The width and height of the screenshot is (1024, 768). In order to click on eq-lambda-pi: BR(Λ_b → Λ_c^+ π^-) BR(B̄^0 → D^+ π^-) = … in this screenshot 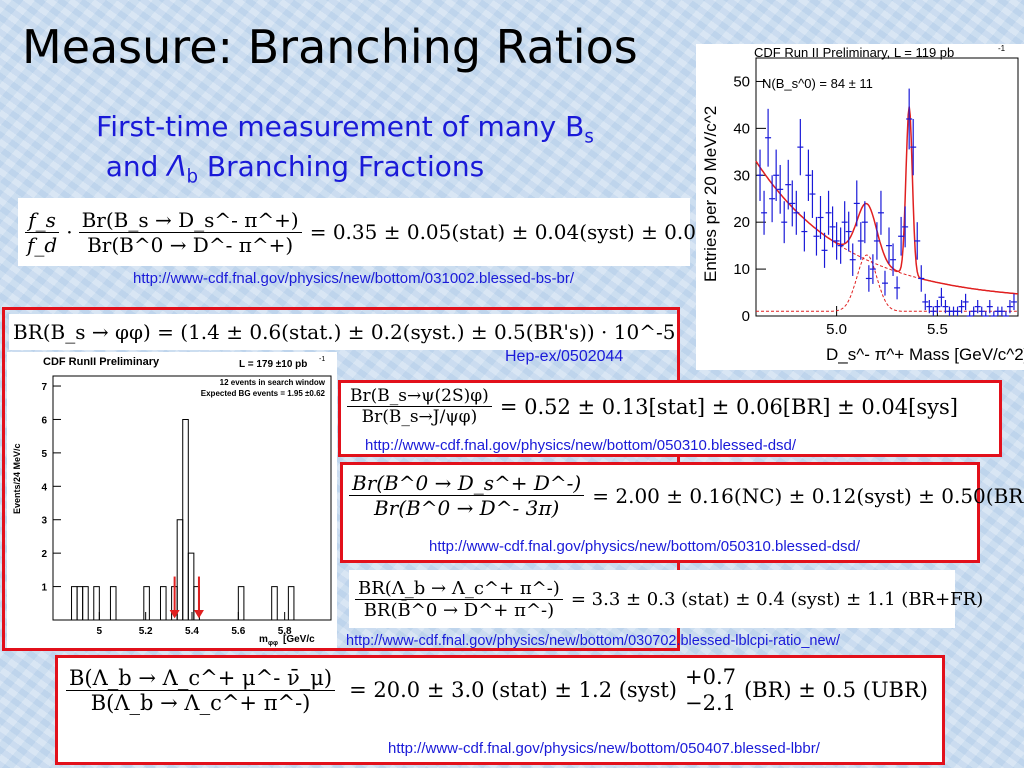, I will do `click(666, 599)`.